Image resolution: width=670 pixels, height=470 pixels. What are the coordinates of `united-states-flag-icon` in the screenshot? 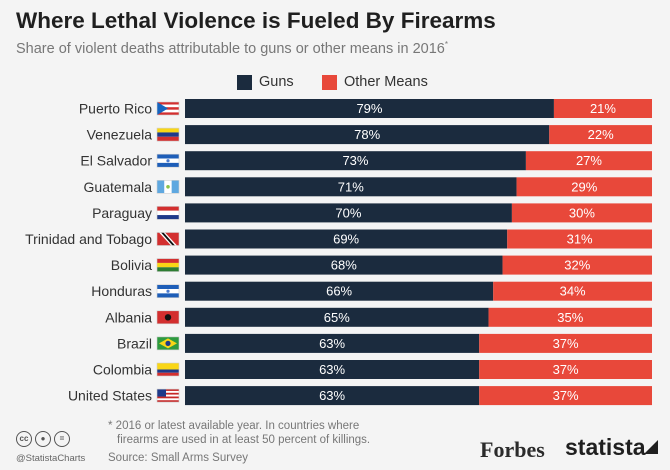 It's located at (168, 395).